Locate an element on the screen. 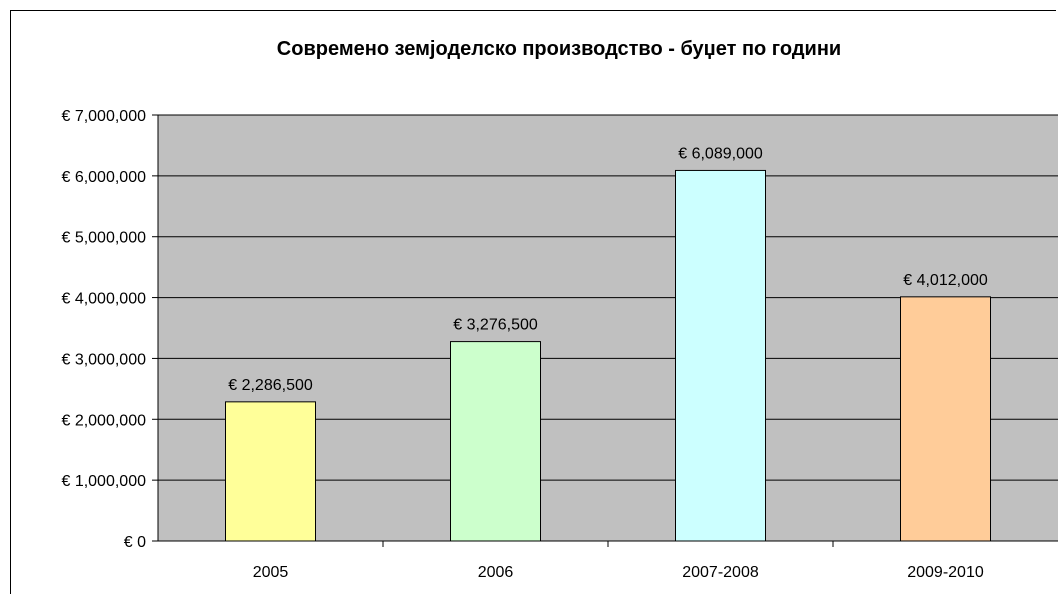 This screenshot has height=595, width=1058. y-tick-label: € 3,000,000 is located at coordinates (103, 359).